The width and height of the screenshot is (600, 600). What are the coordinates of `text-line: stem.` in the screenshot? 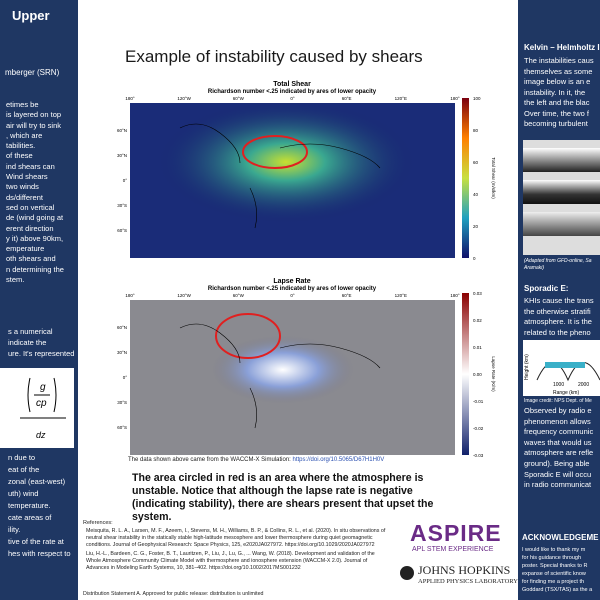 It's located at (15, 280).